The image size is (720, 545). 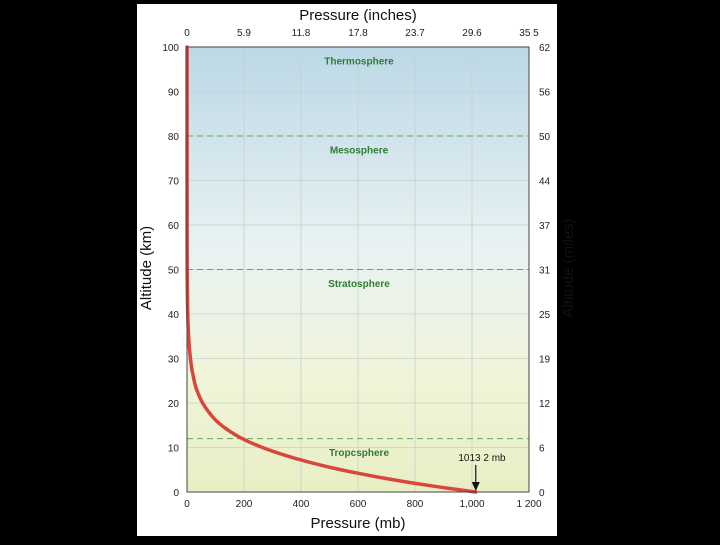 I want to click on layer-label-stratosphere: Stratosphere, so click(x=359, y=284).